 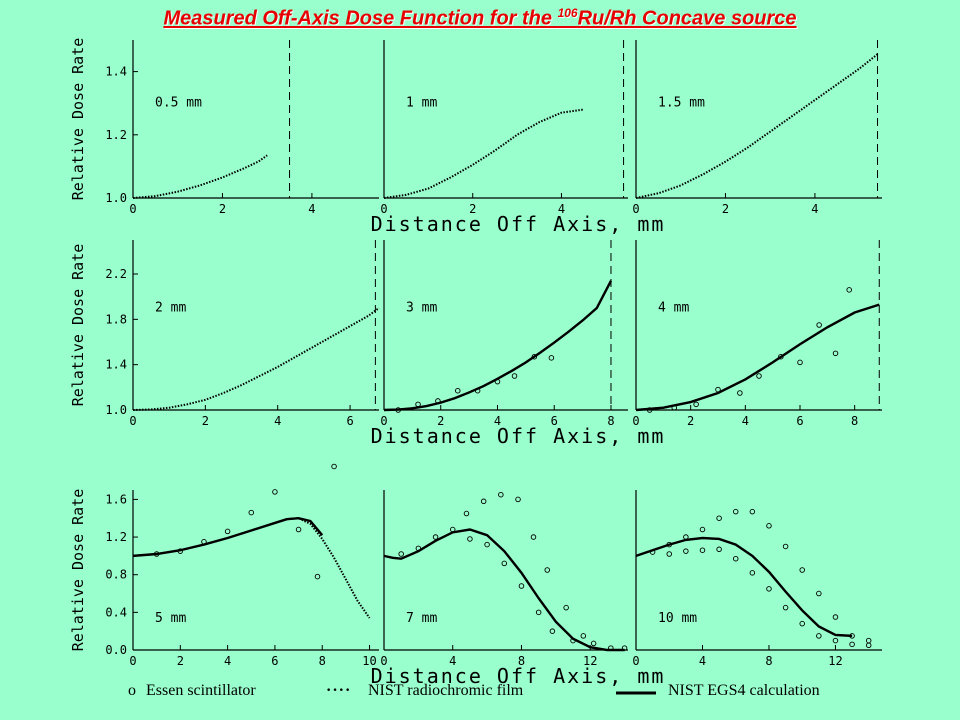 I want to click on y-tick-label: 1.6, so click(x=116, y=499).